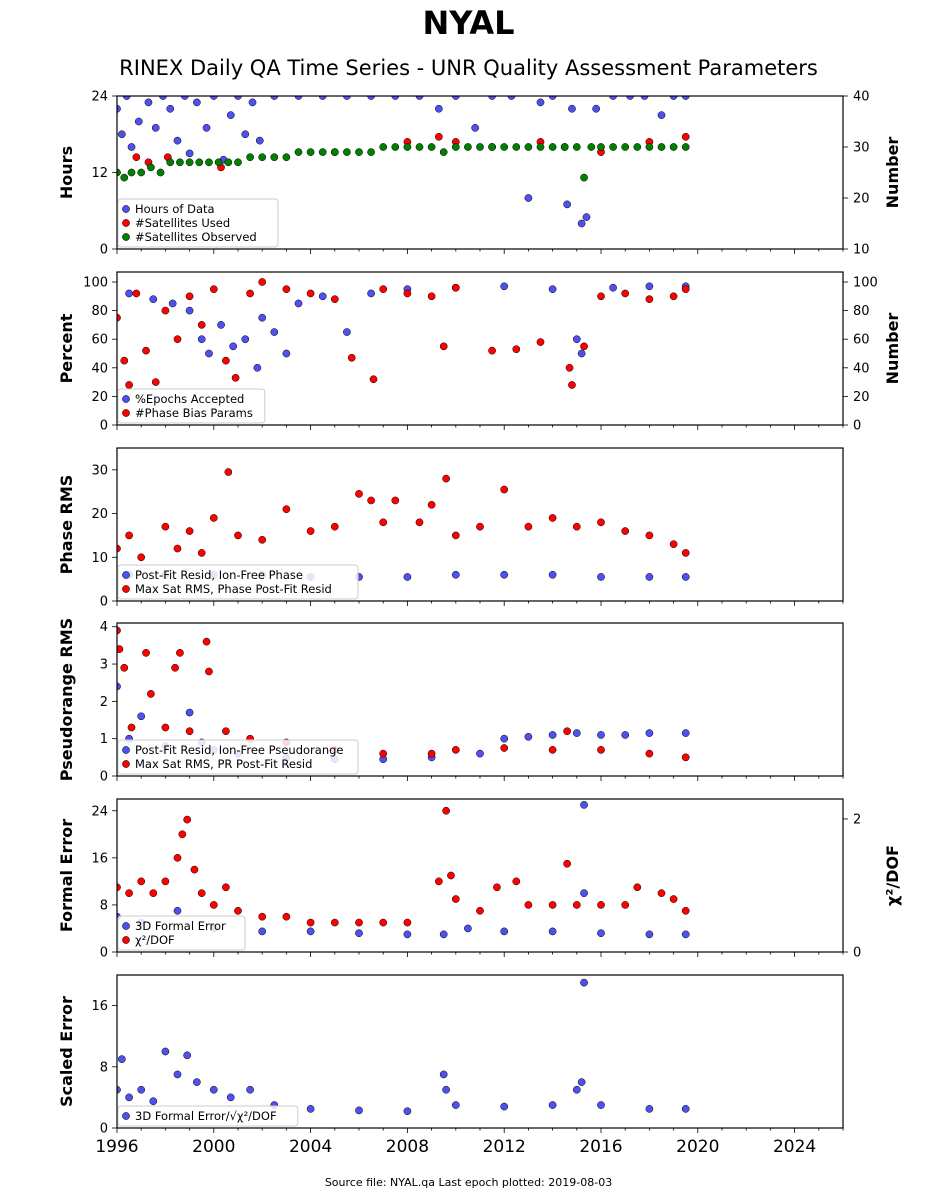 The width and height of the screenshot is (937, 1200). What do you see at coordinates (857, 819) in the screenshot?
I see `y-right-tick-label: 2` at bounding box center [857, 819].